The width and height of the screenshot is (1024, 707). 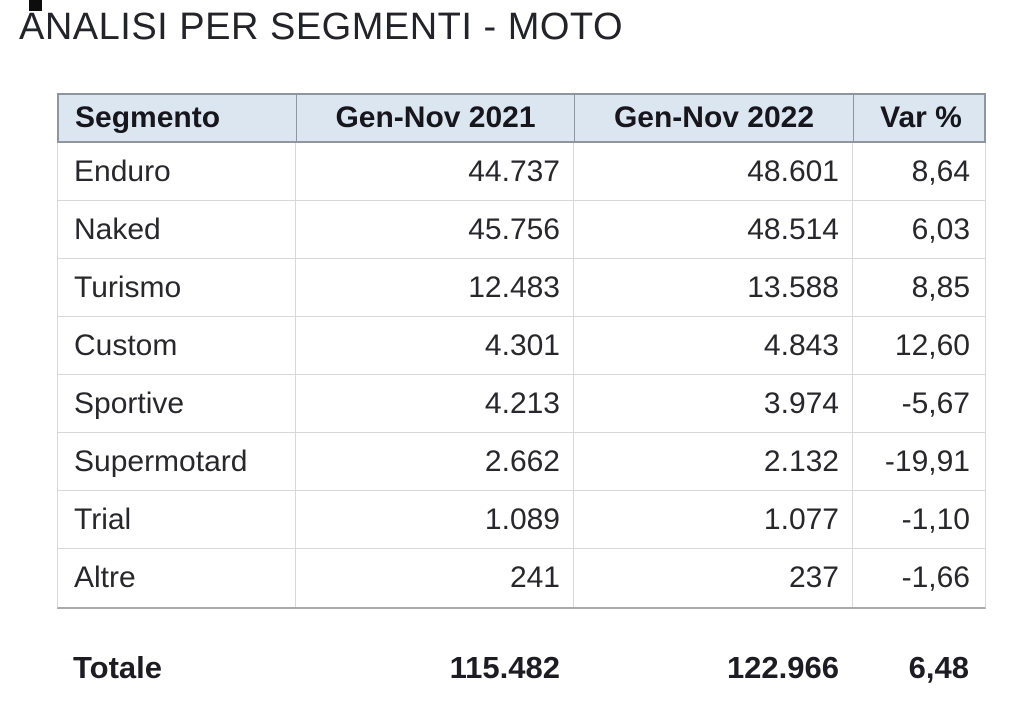 I want to click on table-row-enduro: Enduro 44.737 48.601 8,64, so click(x=521, y=172).